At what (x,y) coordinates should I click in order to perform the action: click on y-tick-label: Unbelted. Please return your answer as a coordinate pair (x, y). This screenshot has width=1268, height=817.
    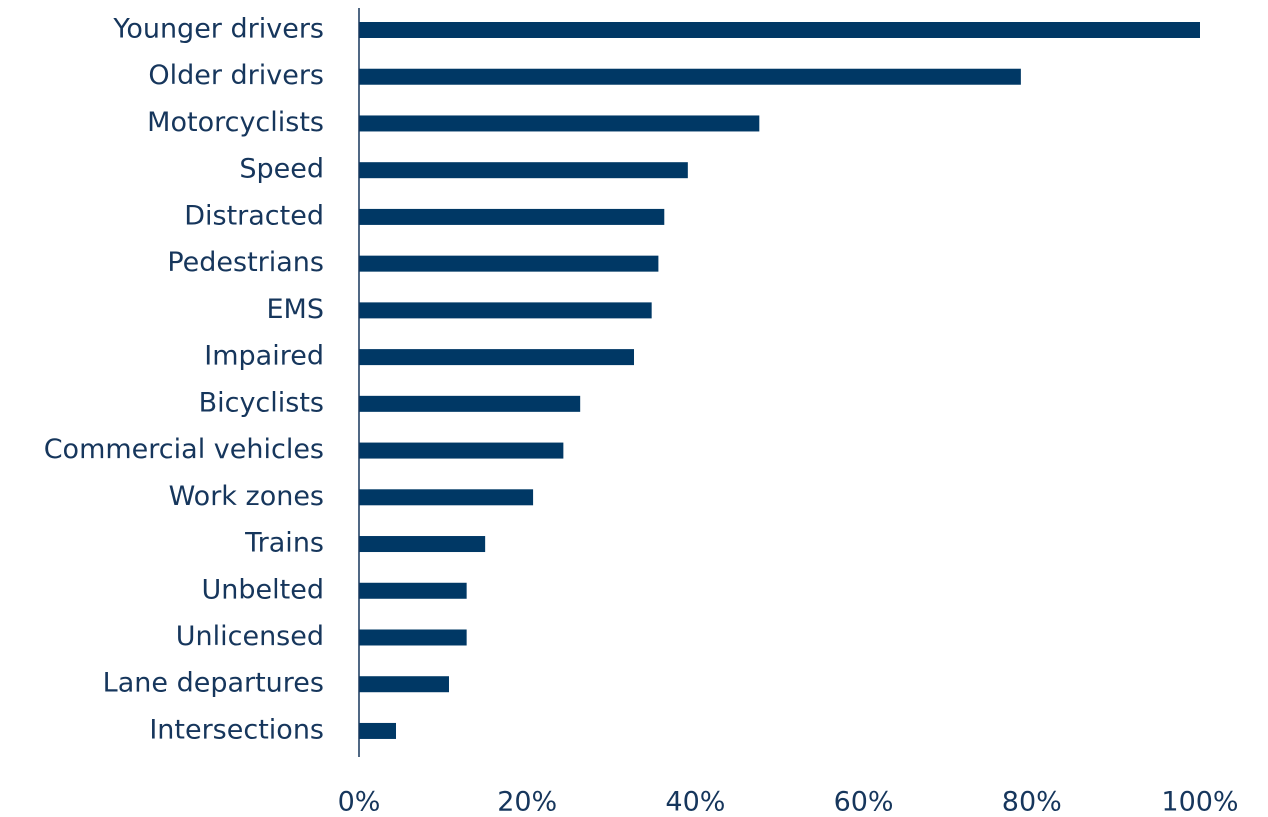
    Looking at the image, I should click on (263, 589).